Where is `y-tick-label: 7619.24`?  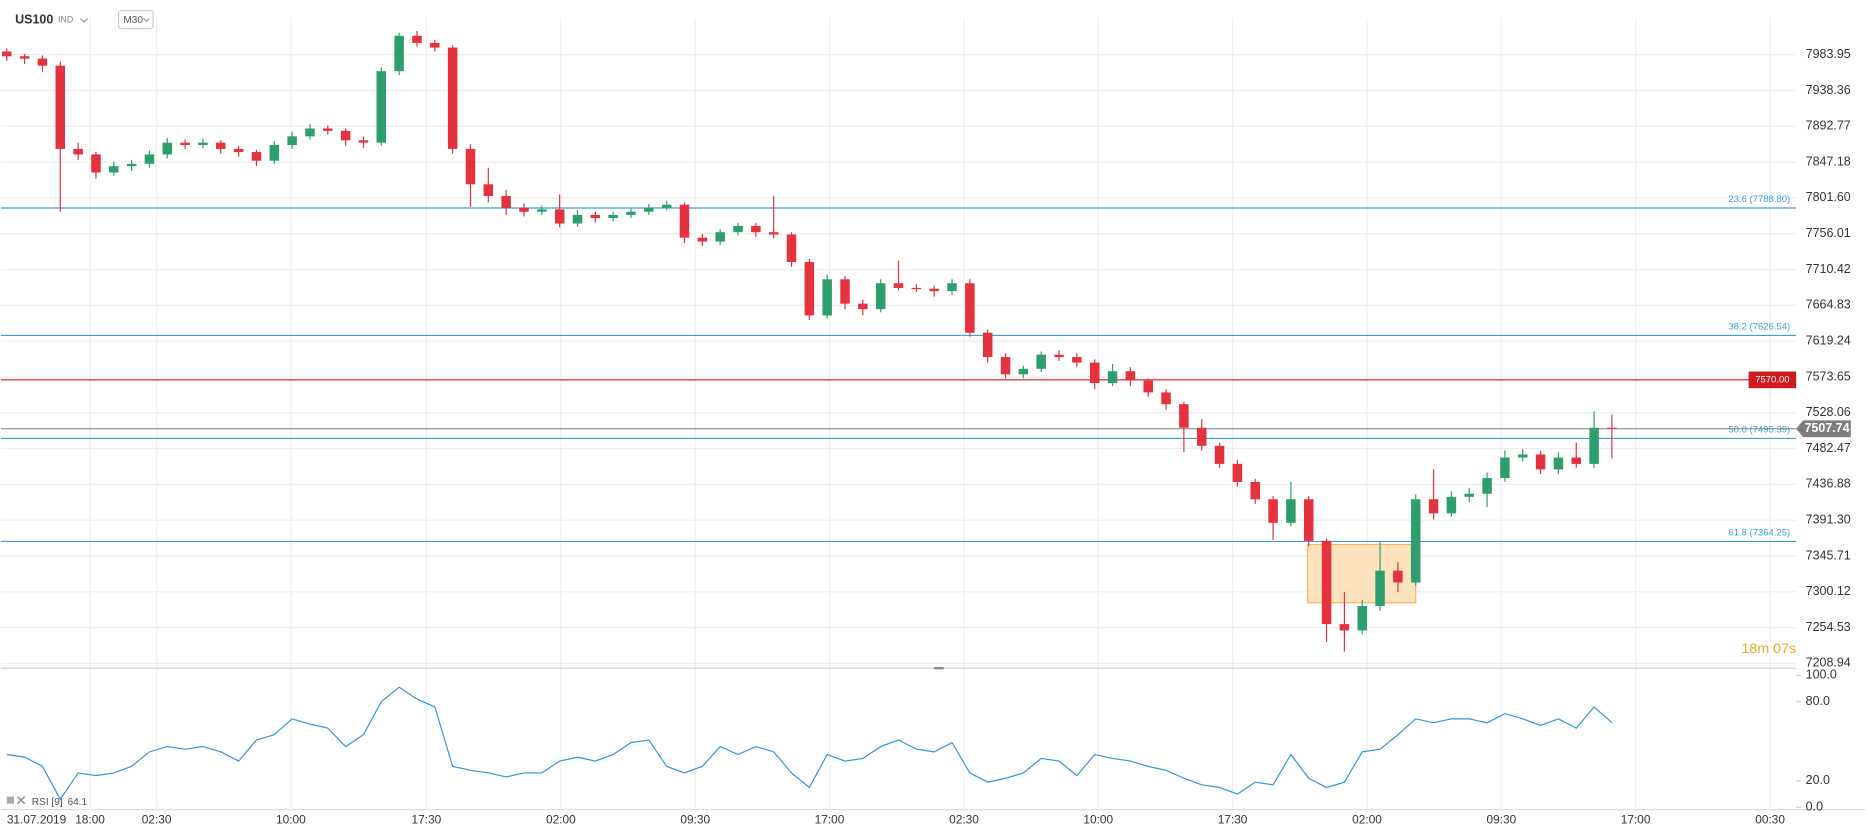 y-tick-label: 7619.24 is located at coordinates (1828, 340).